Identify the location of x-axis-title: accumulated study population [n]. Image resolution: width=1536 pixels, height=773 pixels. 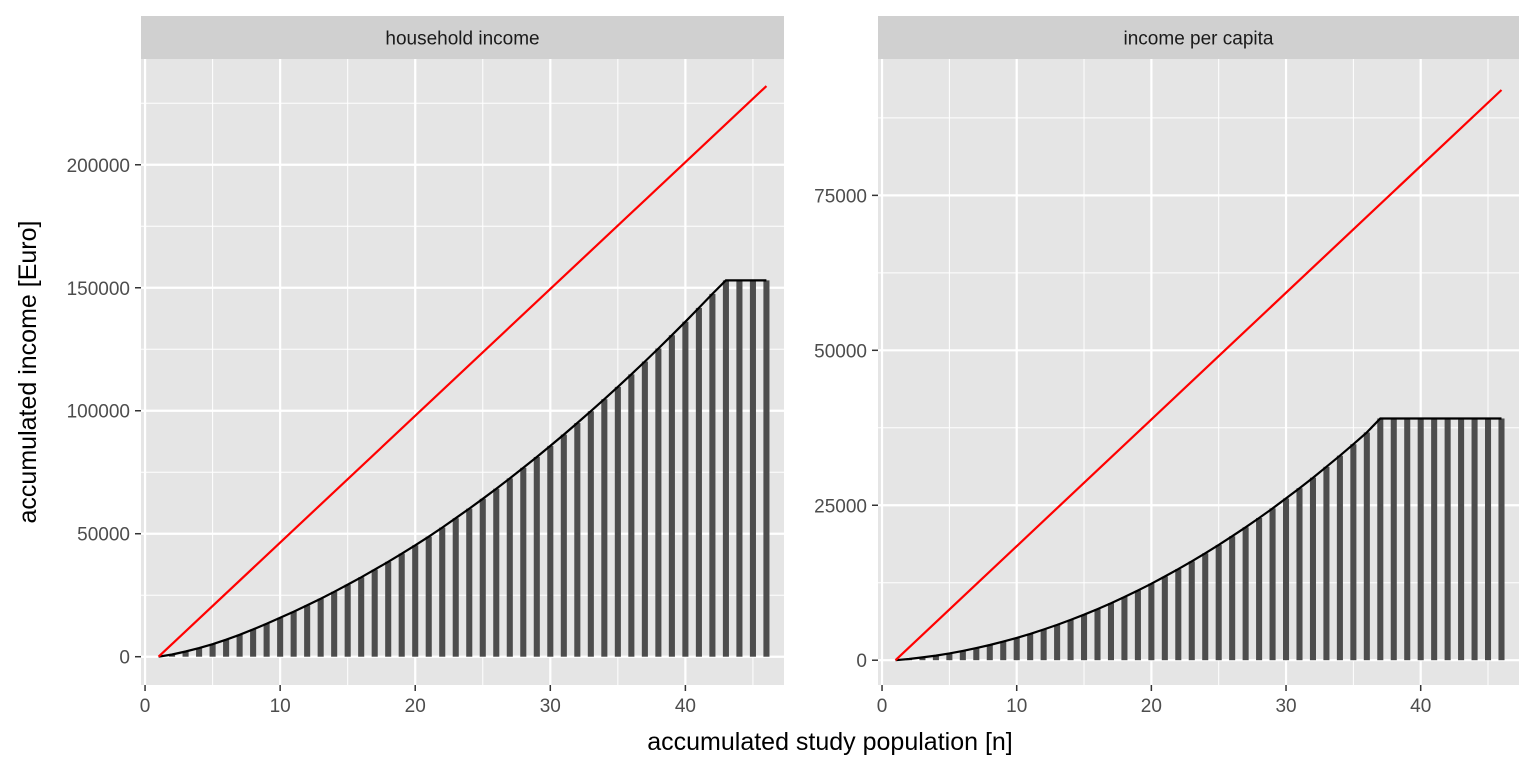
(830, 742).